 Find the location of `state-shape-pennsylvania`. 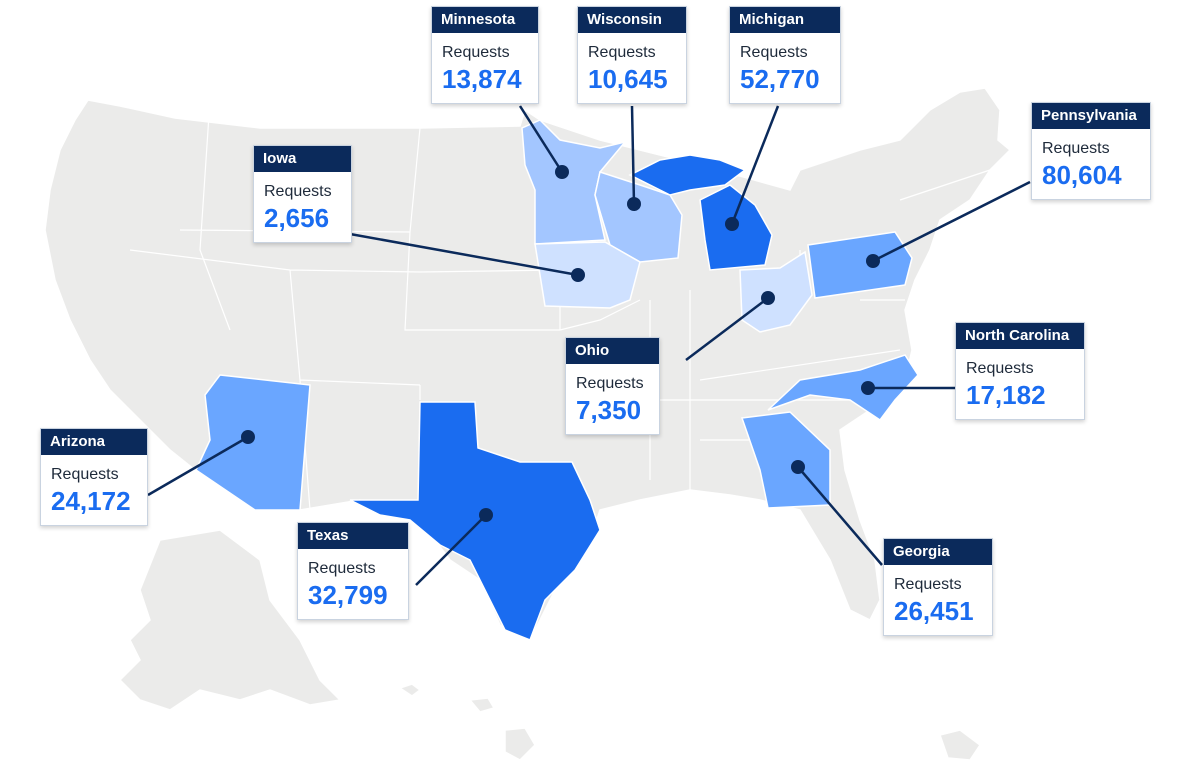

state-shape-pennsylvania is located at coordinates (860, 265).